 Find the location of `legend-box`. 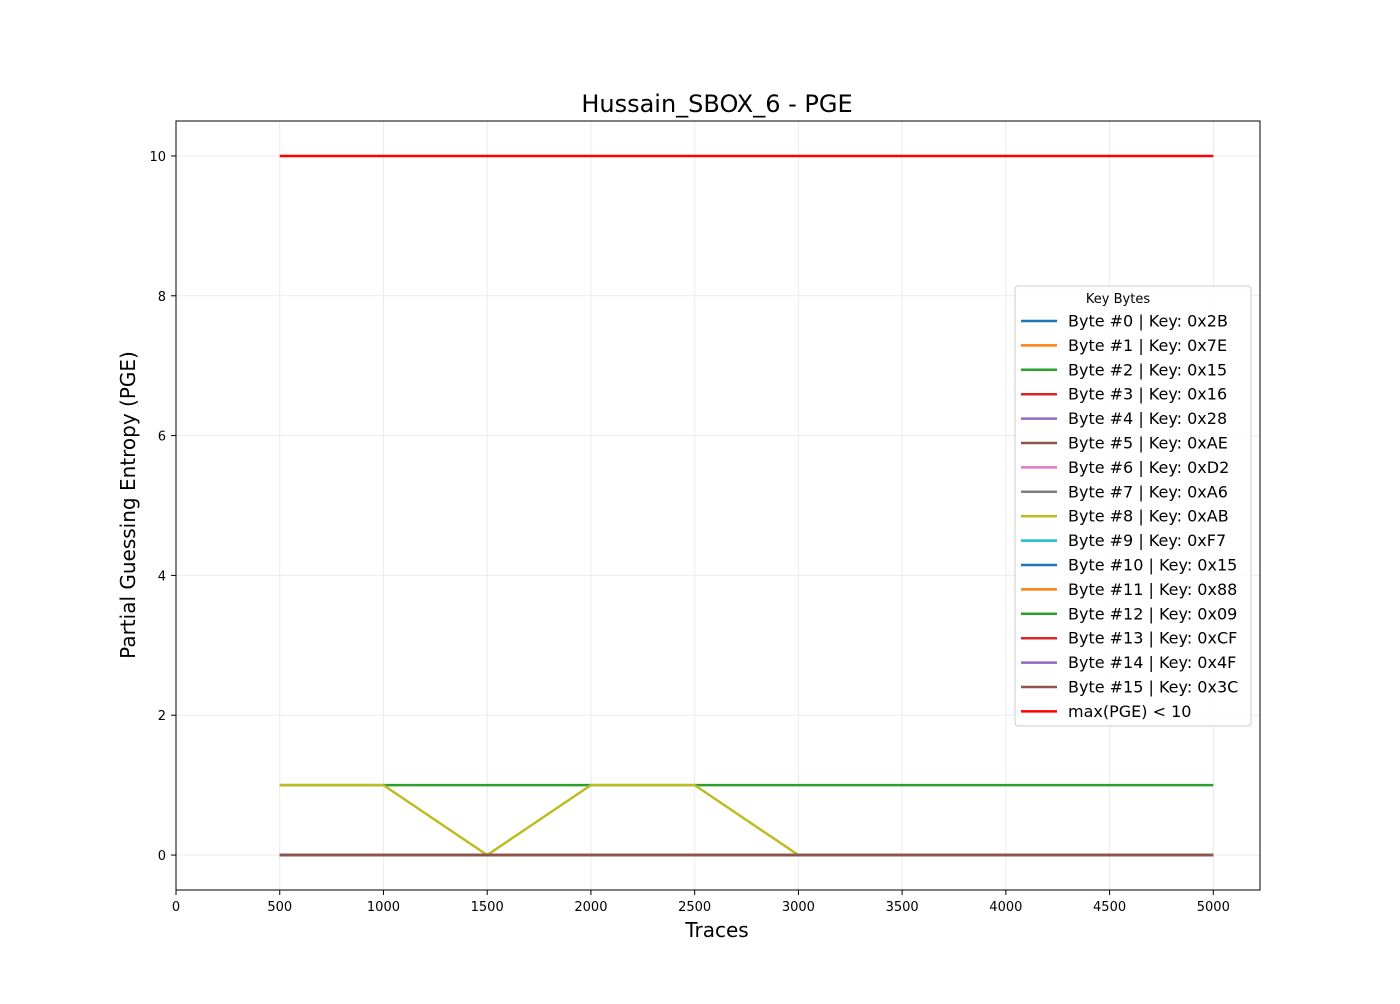

legend-box is located at coordinates (1133, 506).